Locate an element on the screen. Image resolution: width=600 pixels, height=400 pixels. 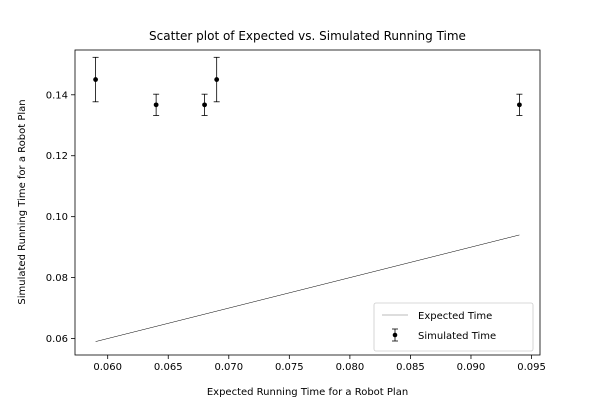
x-axis: 0.060 0.065 0.070 0.075 0.080 0.085 0.090 0.095 is located at coordinates (319, 364).